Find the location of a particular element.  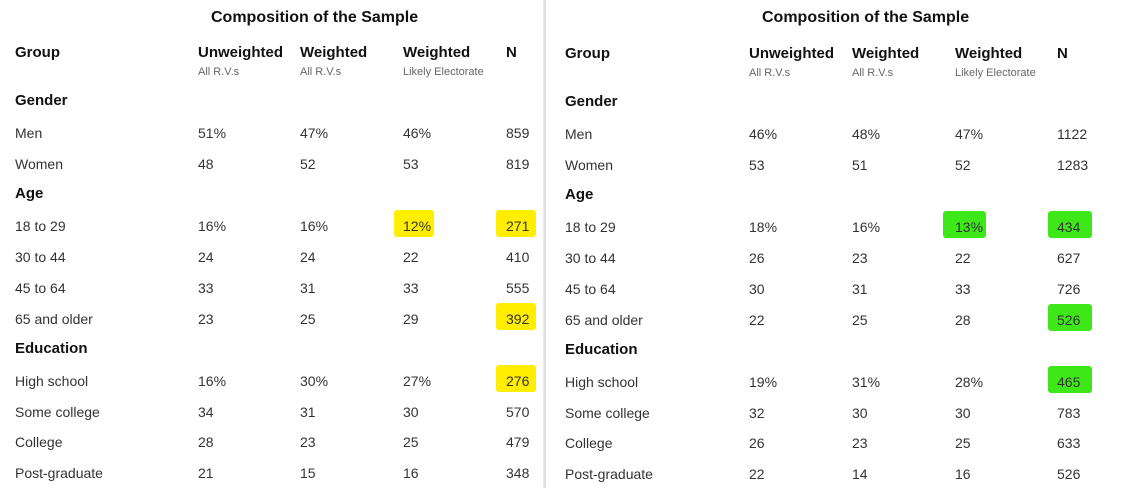

table-cell-n: 783 is located at coordinates (1069, 412).